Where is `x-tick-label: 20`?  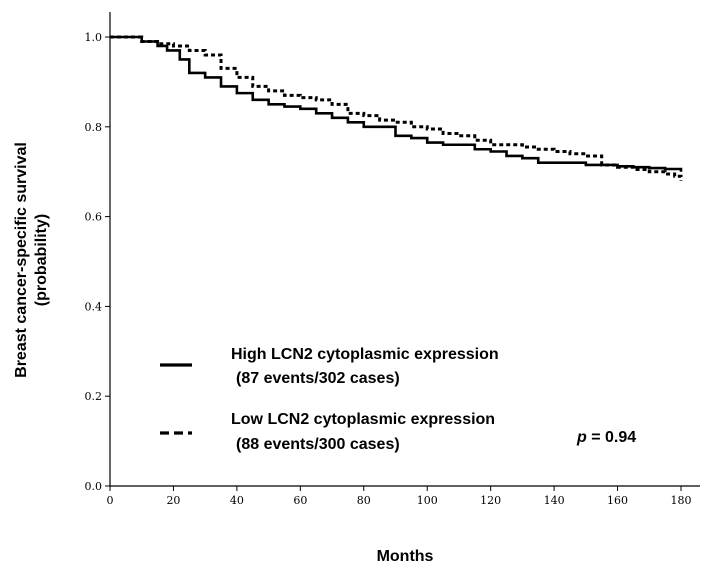
x-tick-label: 20 is located at coordinates (173, 500).